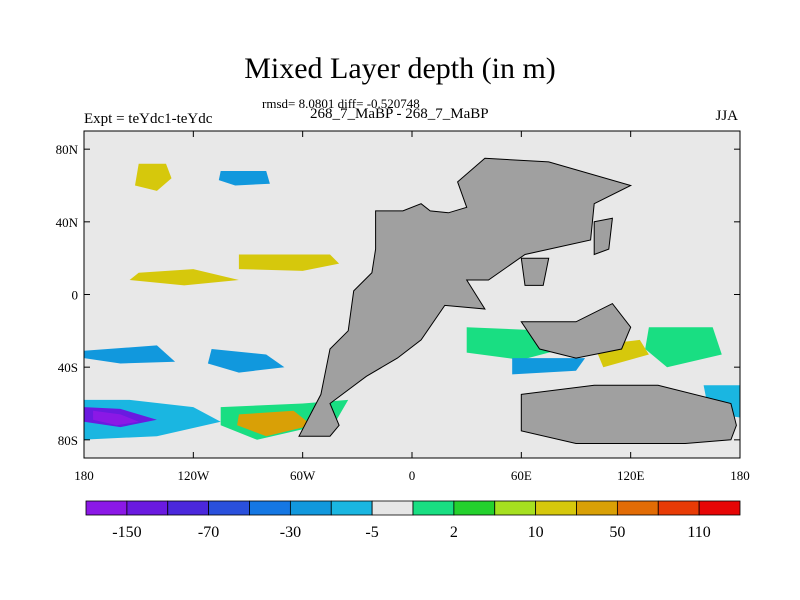  I want to click on x-tick-label: 120E, so click(631, 475).